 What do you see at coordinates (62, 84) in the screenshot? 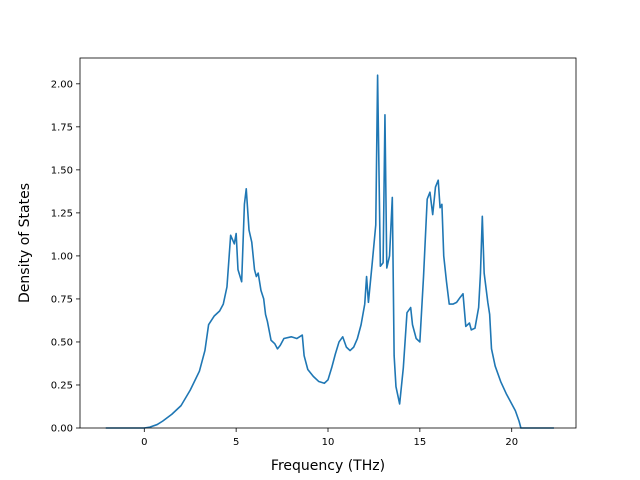
I see `y-tick-label: 2.00` at bounding box center [62, 84].